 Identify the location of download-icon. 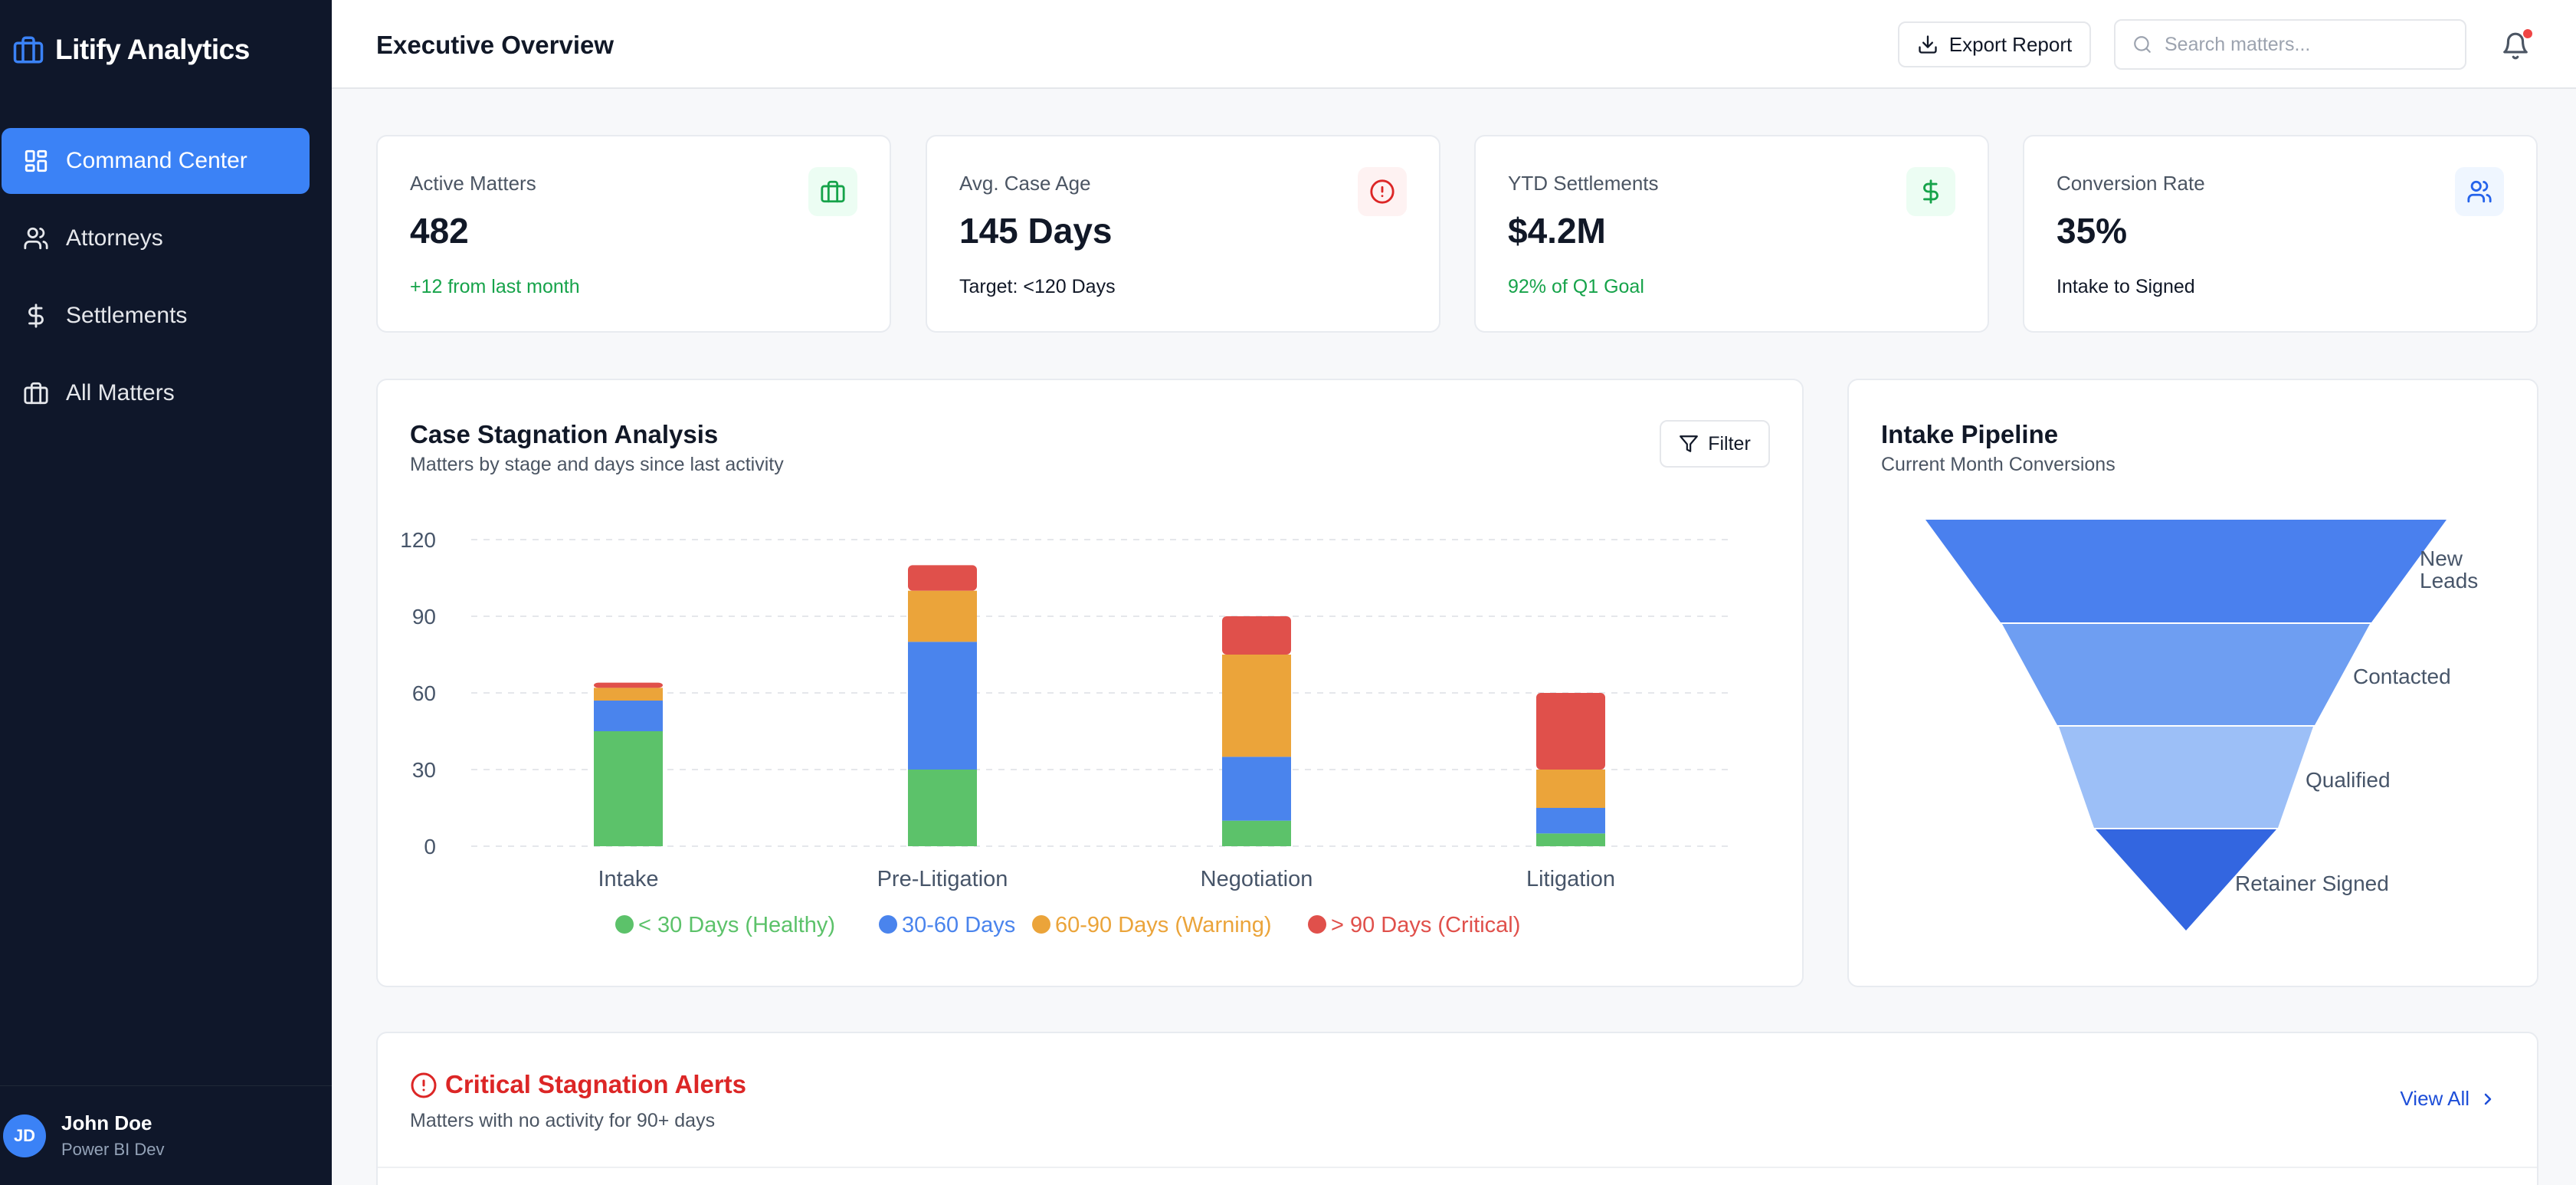
(1928, 44).